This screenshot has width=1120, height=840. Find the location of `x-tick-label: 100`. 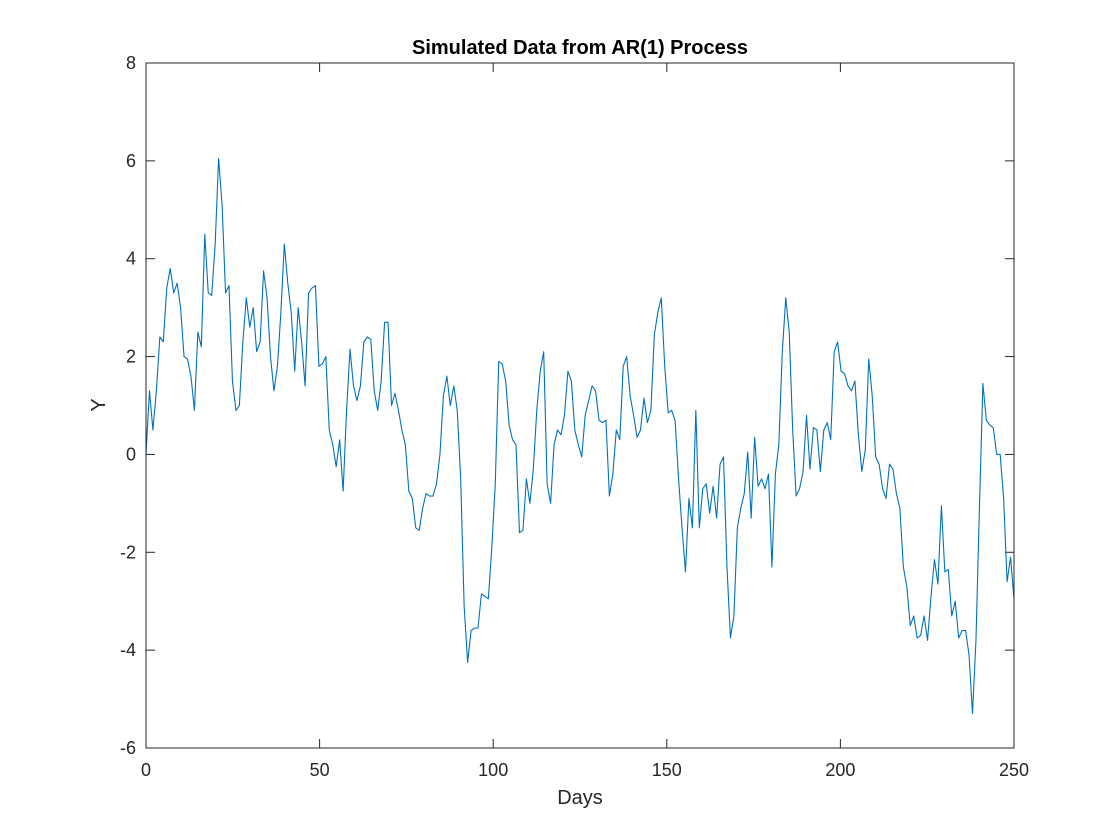

x-tick-label: 100 is located at coordinates (493, 770).